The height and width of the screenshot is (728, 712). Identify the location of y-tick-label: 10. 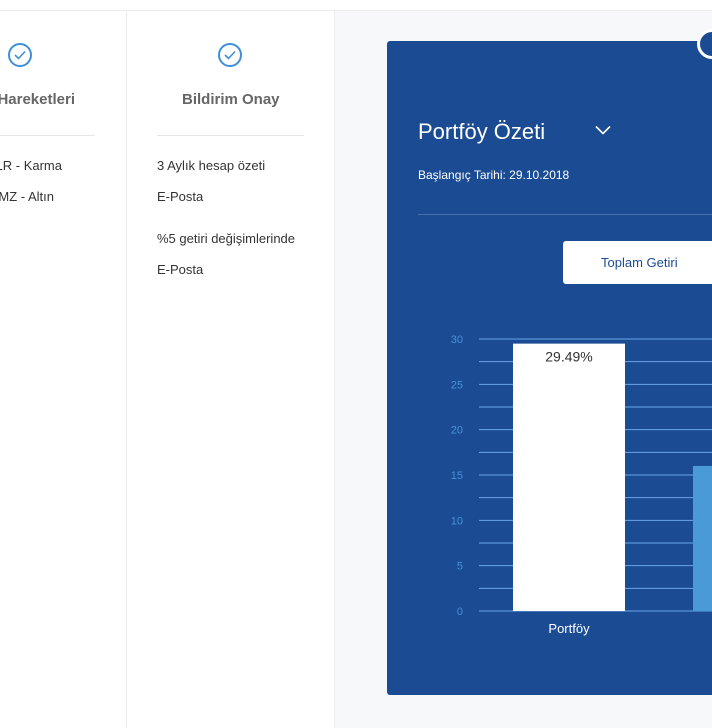
(457, 521).